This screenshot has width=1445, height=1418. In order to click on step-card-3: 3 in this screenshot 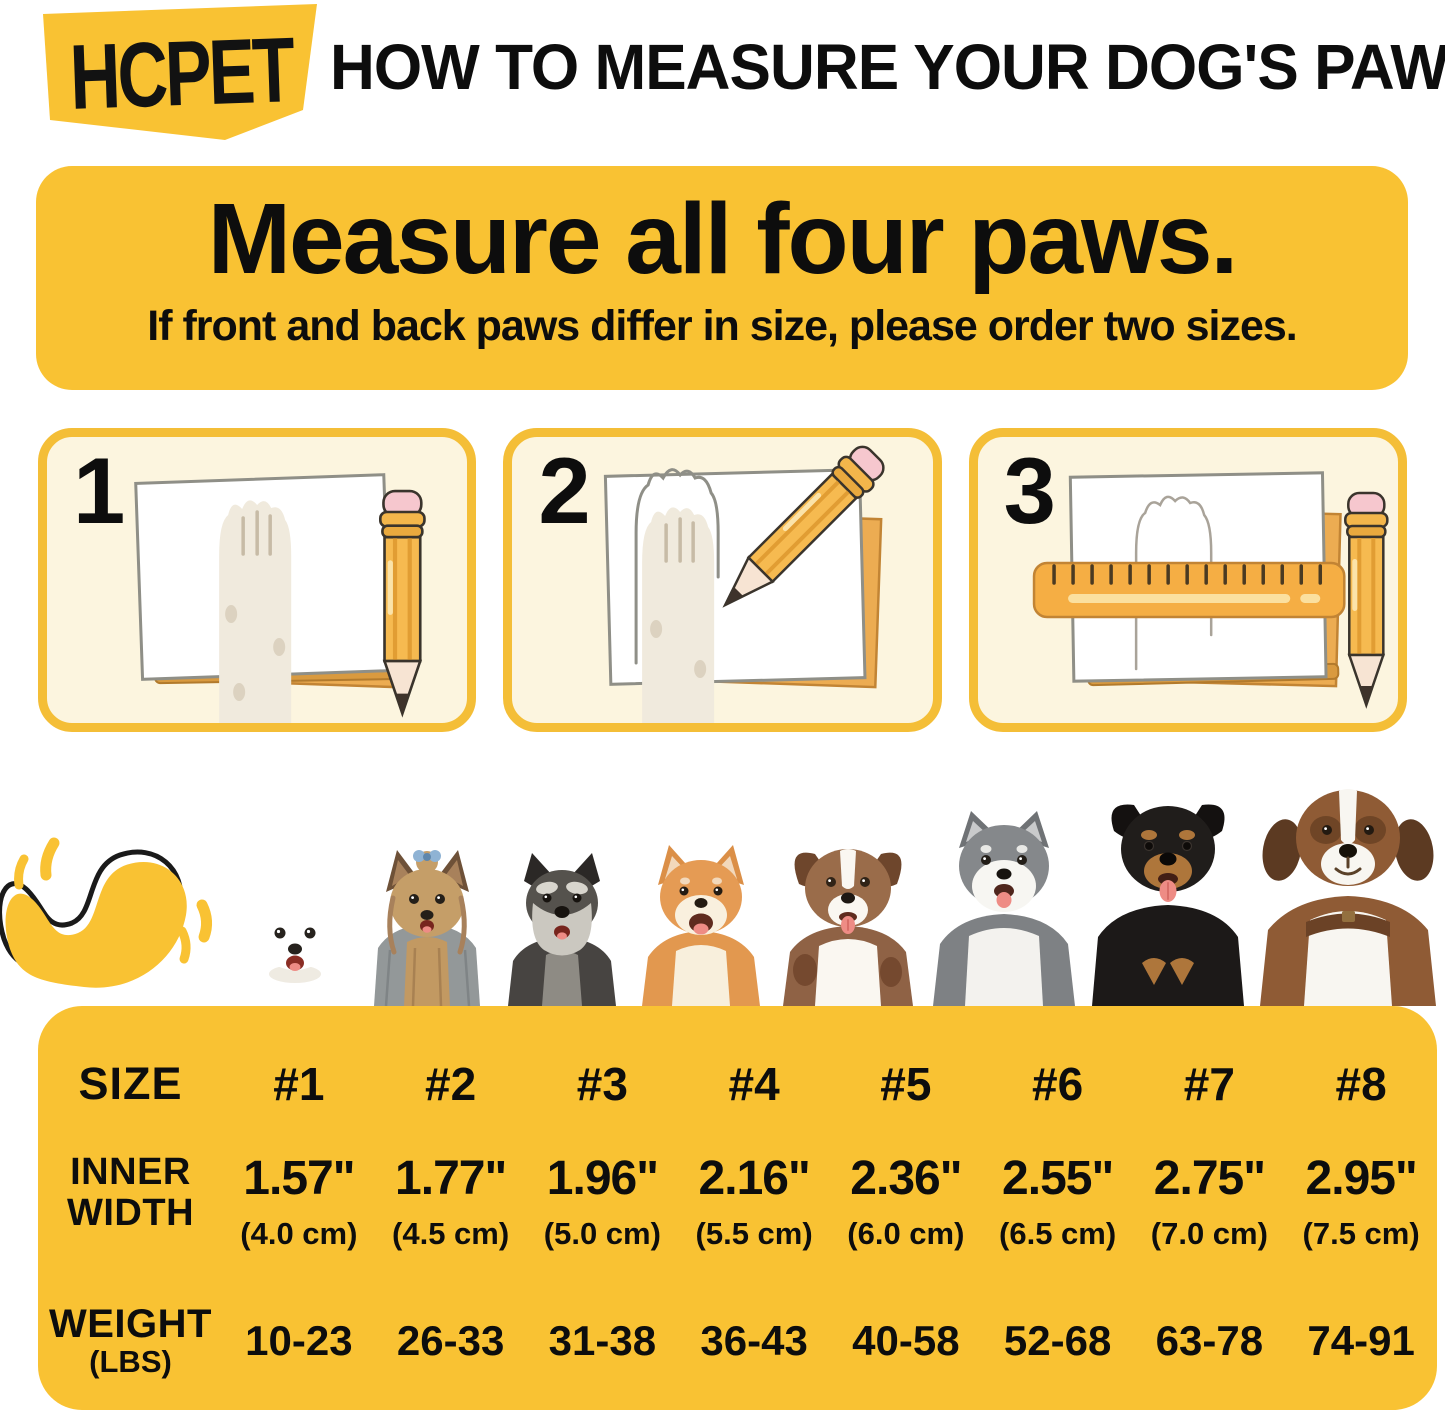, I will do `click(1187, 580)`.